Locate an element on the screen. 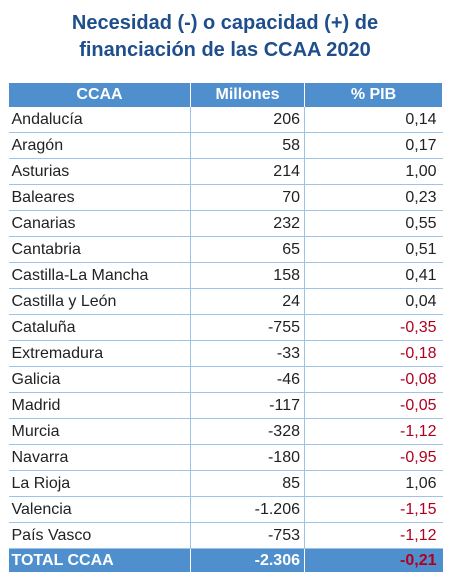 The height and width of the screenshot is (588, 450). cell-pib: 0,04 is located at coordinates (373, 301).